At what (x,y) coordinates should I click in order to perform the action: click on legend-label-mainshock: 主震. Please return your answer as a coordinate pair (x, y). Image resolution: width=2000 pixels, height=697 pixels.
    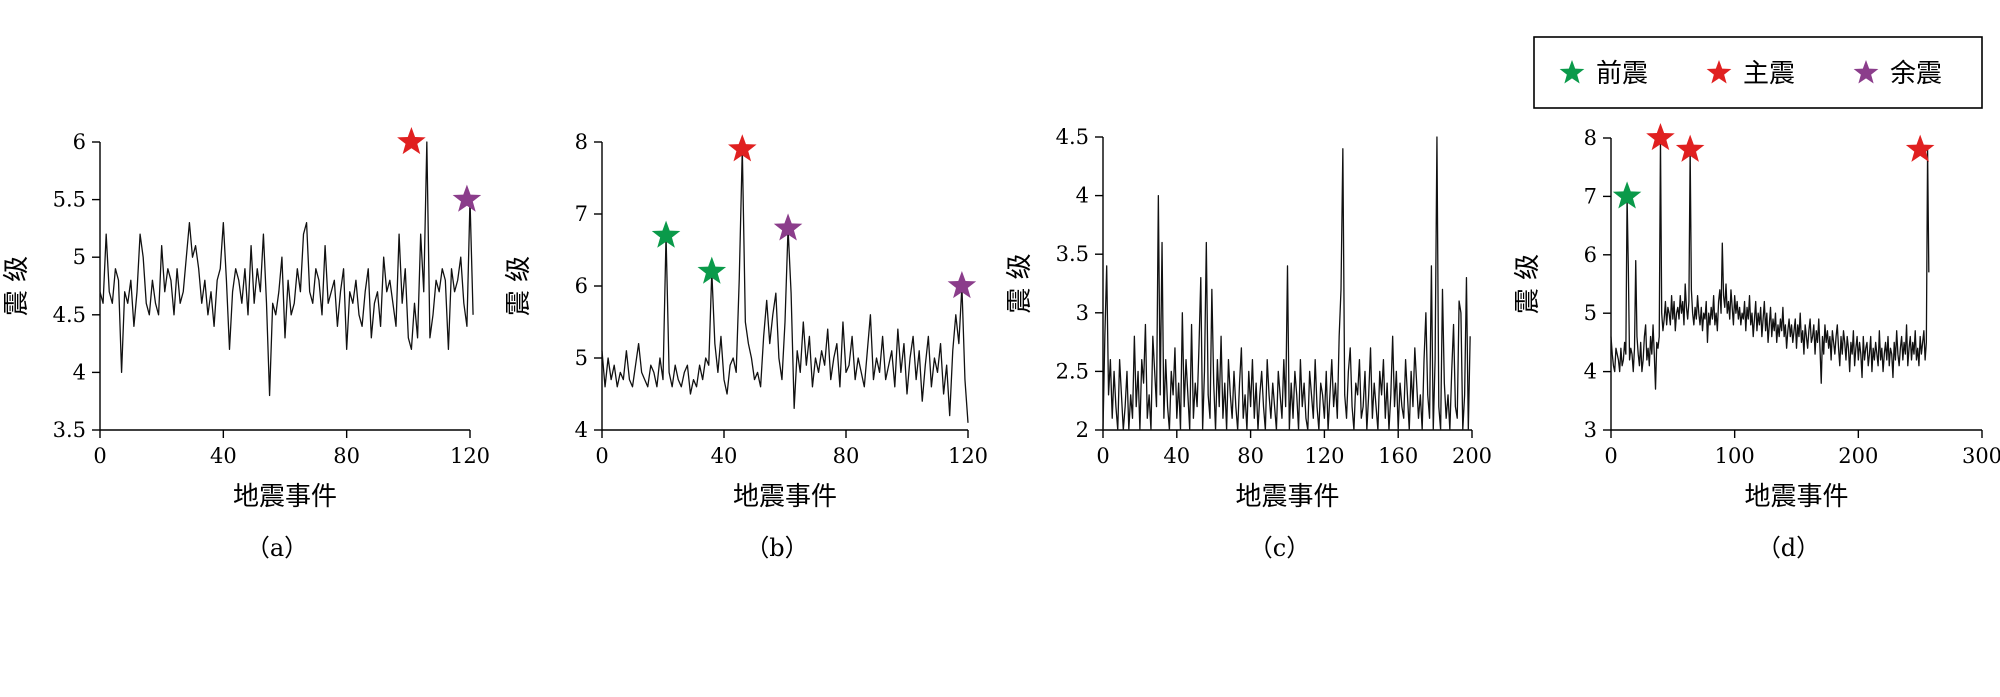
    Looking at the image, I should click on (1769, 74).